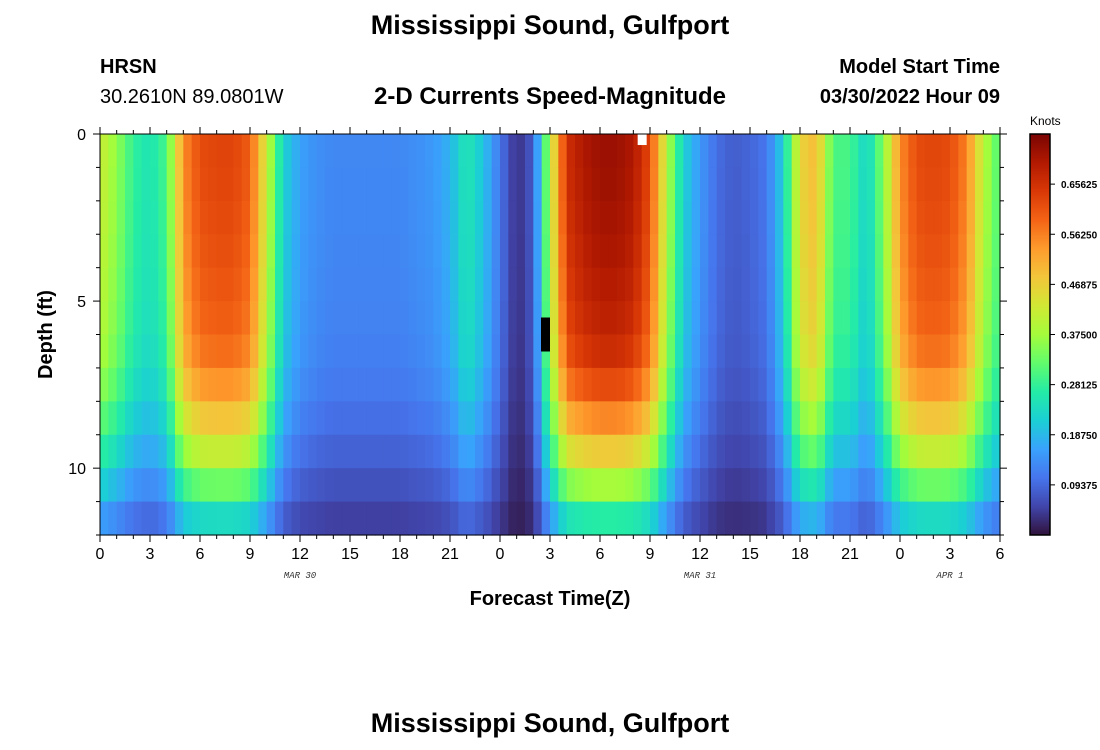 The width and height of the screenshot is (1100, 750). I want to click on x-tick-label: 21, so click(450, 554).